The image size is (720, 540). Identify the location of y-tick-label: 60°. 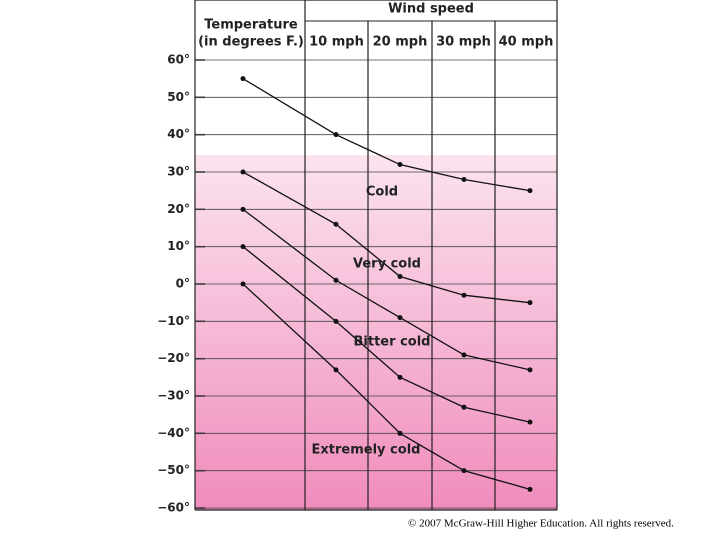
(178, 60).